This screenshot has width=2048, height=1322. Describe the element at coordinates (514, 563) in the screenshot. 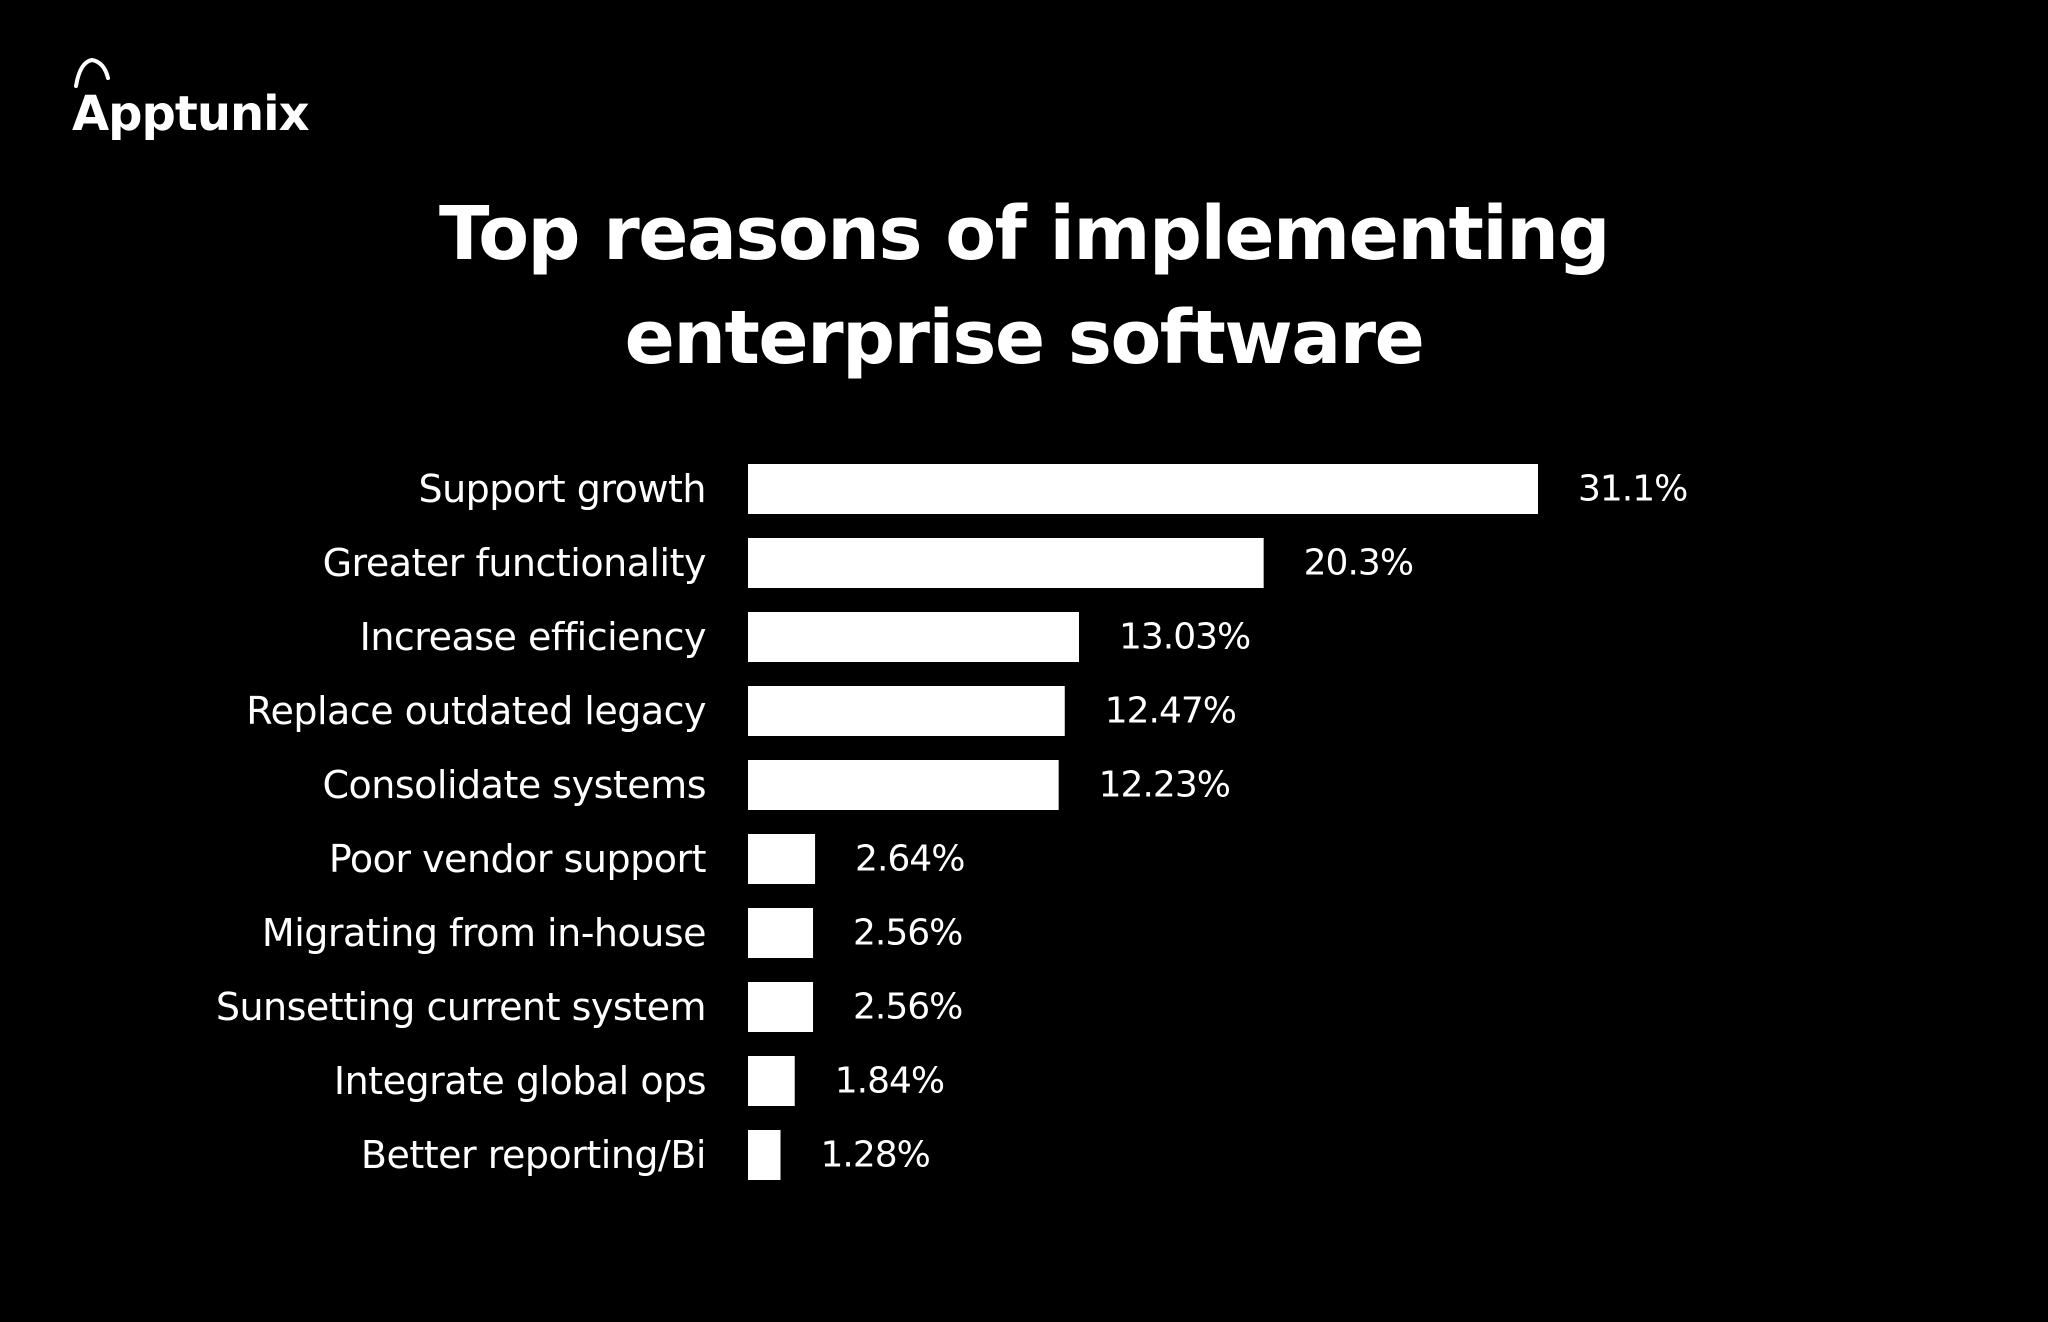

I see `category-label: Greater functionality` at that location.